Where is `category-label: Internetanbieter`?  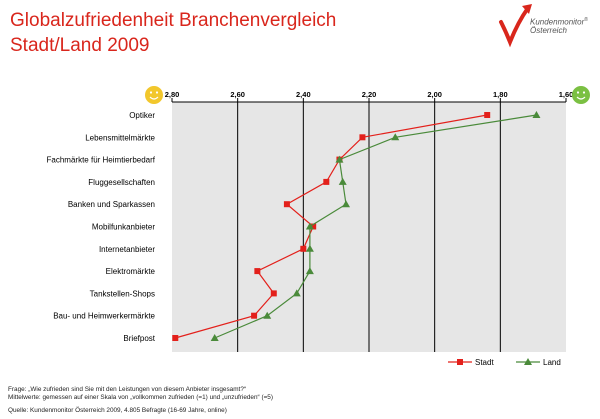
category-label: Internetanbieter is located at coordinates (127, 249).